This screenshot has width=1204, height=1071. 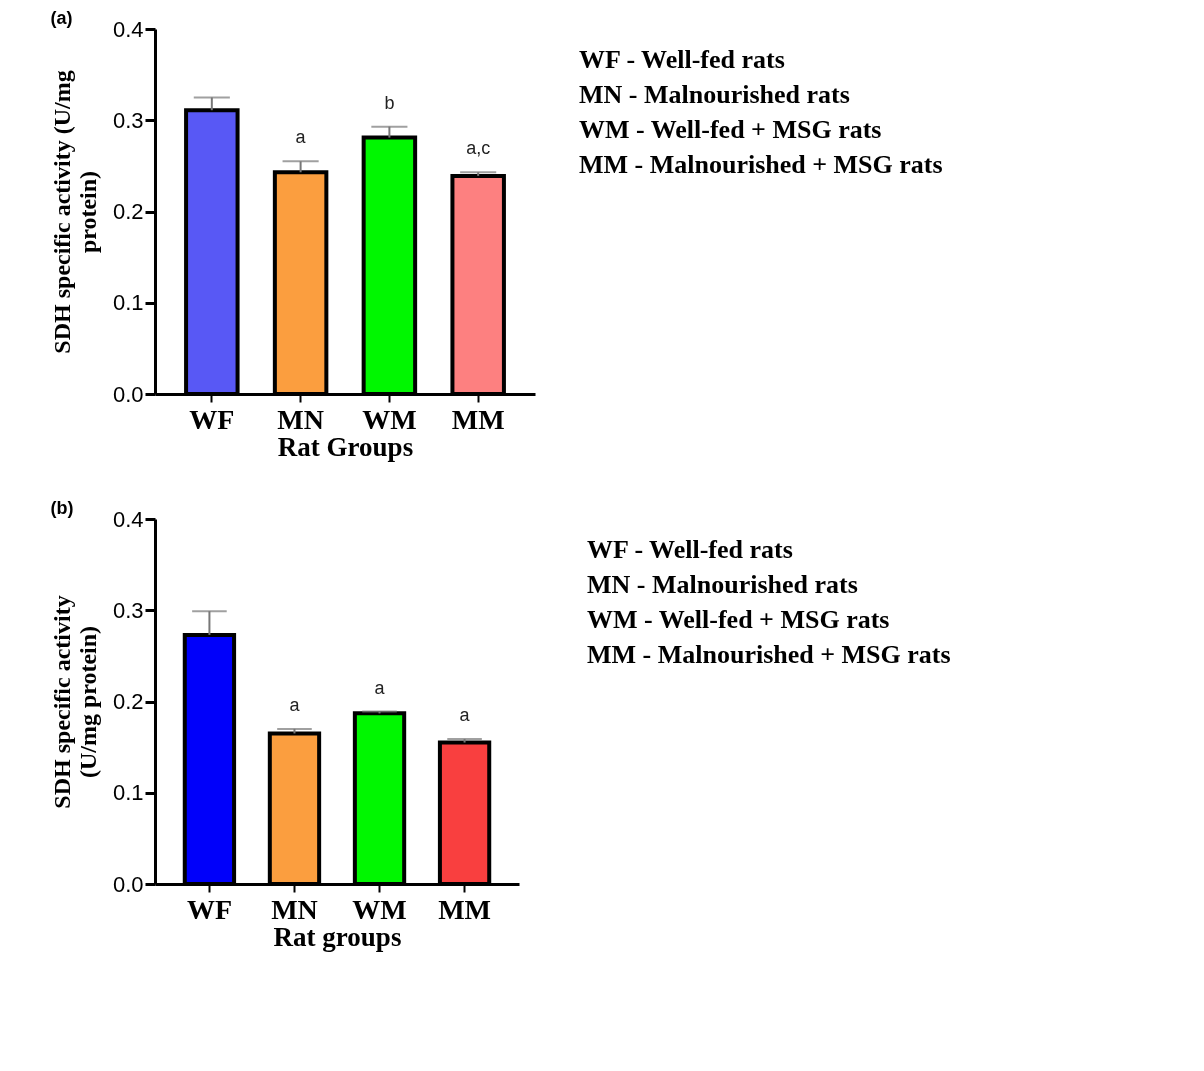 What do you see at coordinates (62, 508) in the screenshot?
I see `chart-title: (b)` at bounding box center [62, 508].